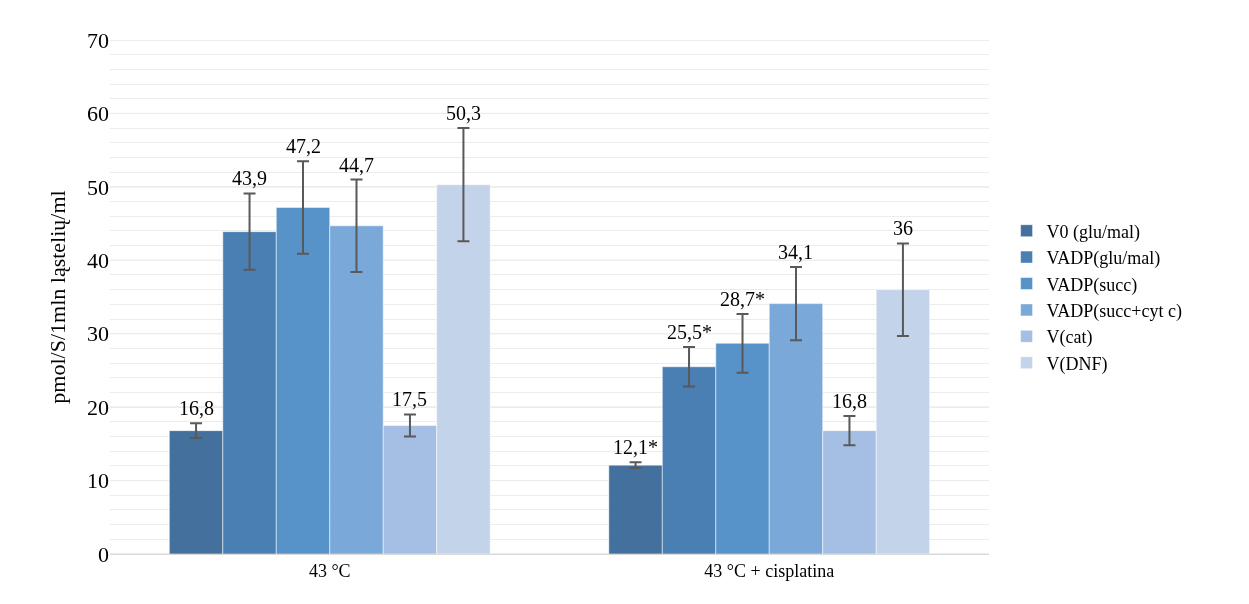 This screenshot has width=1249, height=604. What do you see at coordinates (635, 447) in the screenshot?
I see `data-label: 12,1*` at bounding box center [635, 447].